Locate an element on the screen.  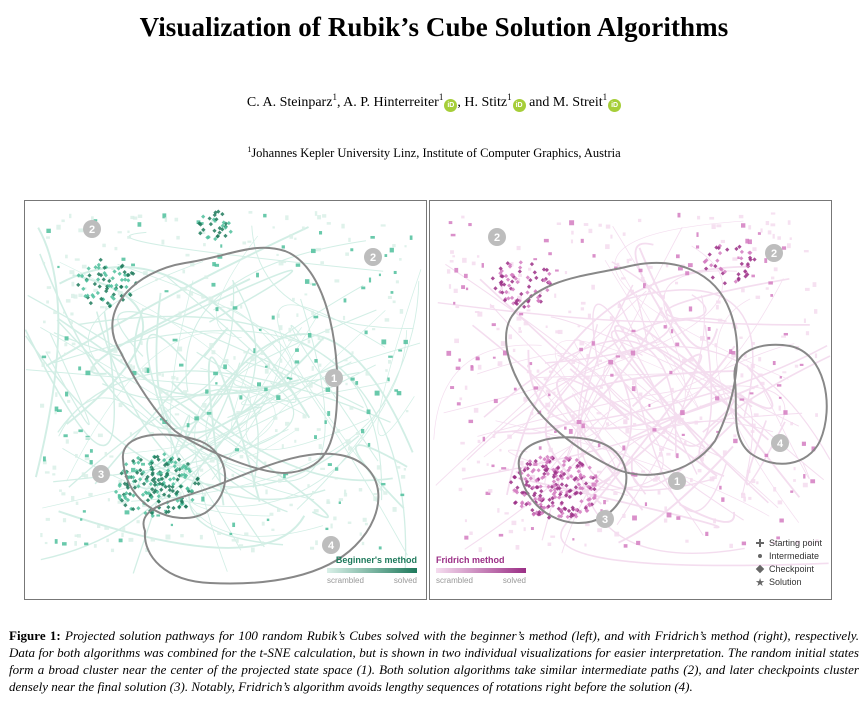
shape-legend-item: Intermediate is located at coordinates (788, 556).